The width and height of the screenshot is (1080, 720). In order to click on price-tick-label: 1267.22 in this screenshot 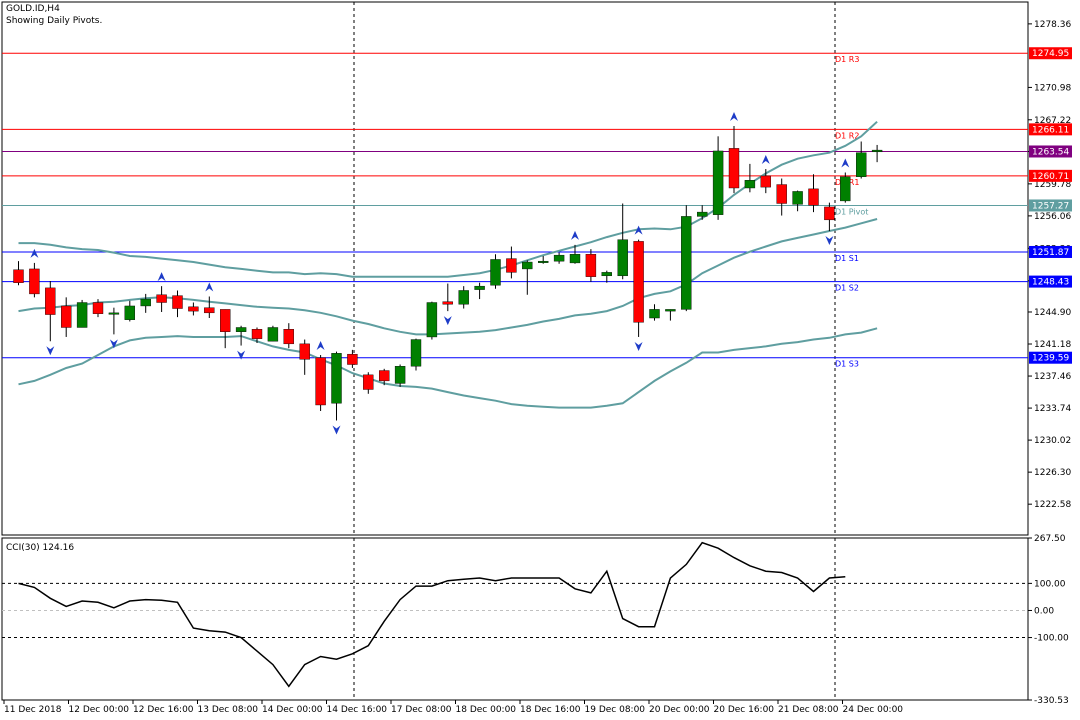, I will do `click(1052, 121)`.